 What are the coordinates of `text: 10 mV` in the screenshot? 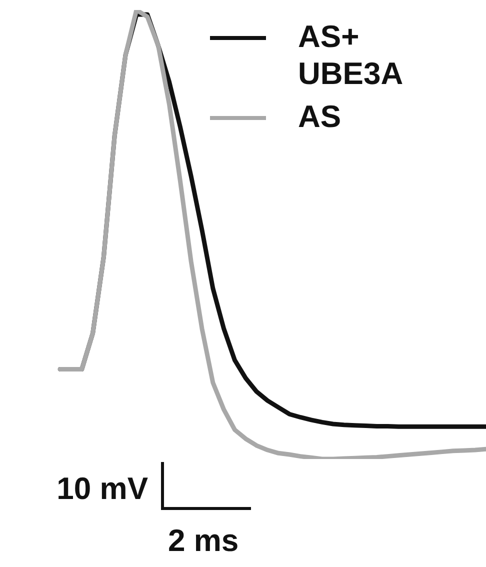 It's located at (102, 488).